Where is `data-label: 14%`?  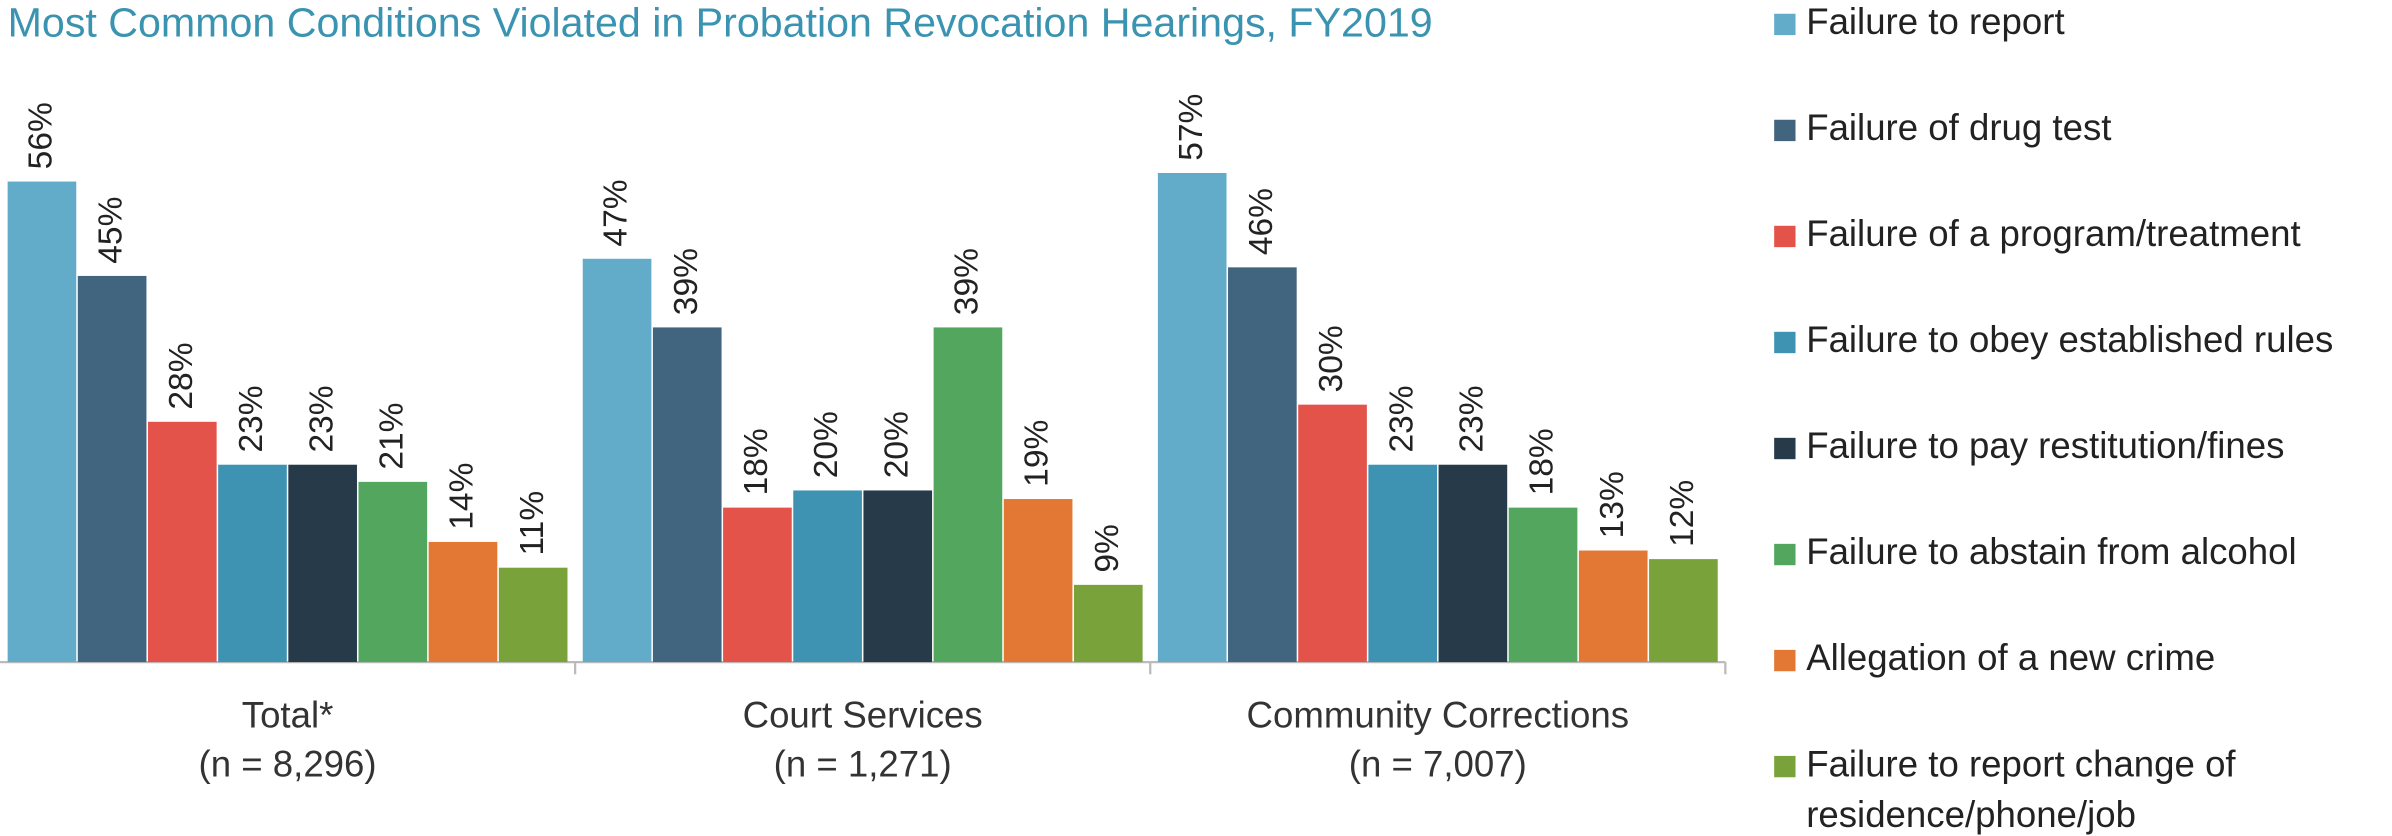
data-label: 14% is located at coordinates (462, 496).